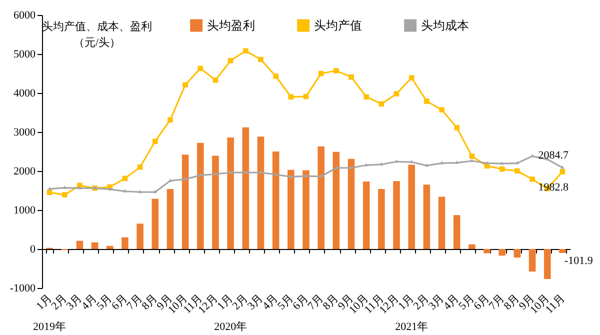 This screenshot has width=600, height=335. I want to click on legend-label: 头均产值, so click(338, 25).